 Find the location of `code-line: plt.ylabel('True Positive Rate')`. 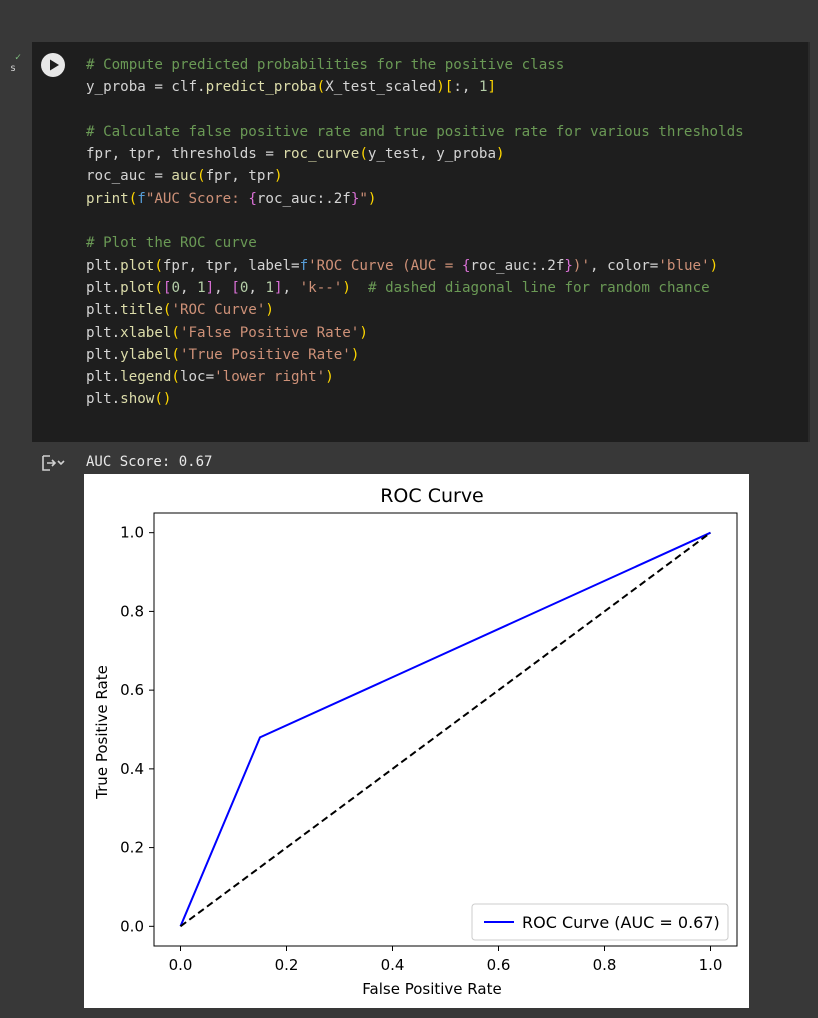

code-line: plt.ylabel('True Positive Rate') is located at coordinates (223, 354).